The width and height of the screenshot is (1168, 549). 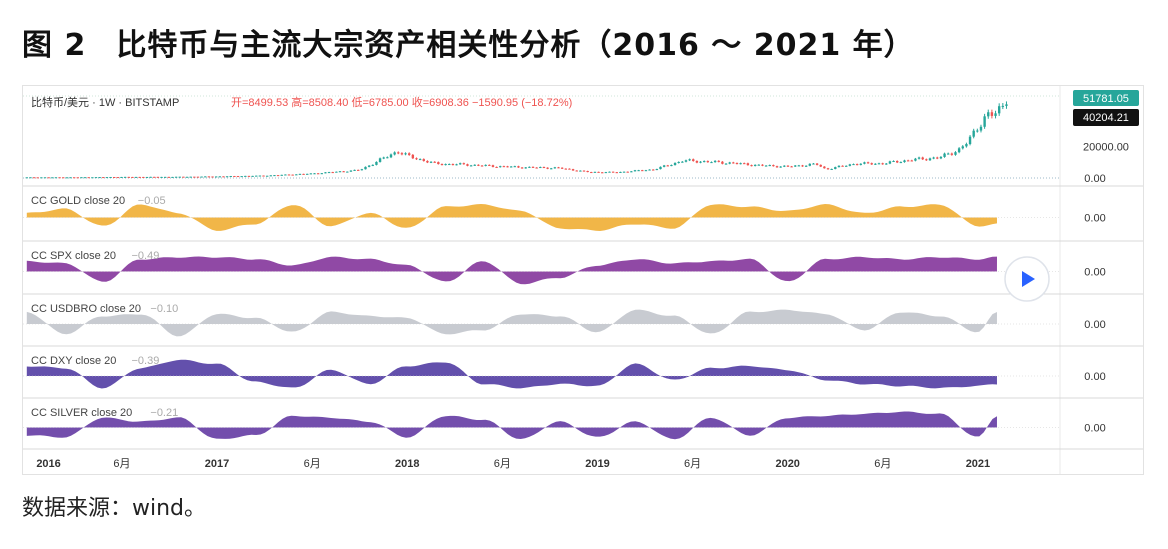 I want to click on figure-title: 图 2 比特币与主流大宗资产相关性分析（2016 ～ 2021 年）, so click(x=468, y=42).